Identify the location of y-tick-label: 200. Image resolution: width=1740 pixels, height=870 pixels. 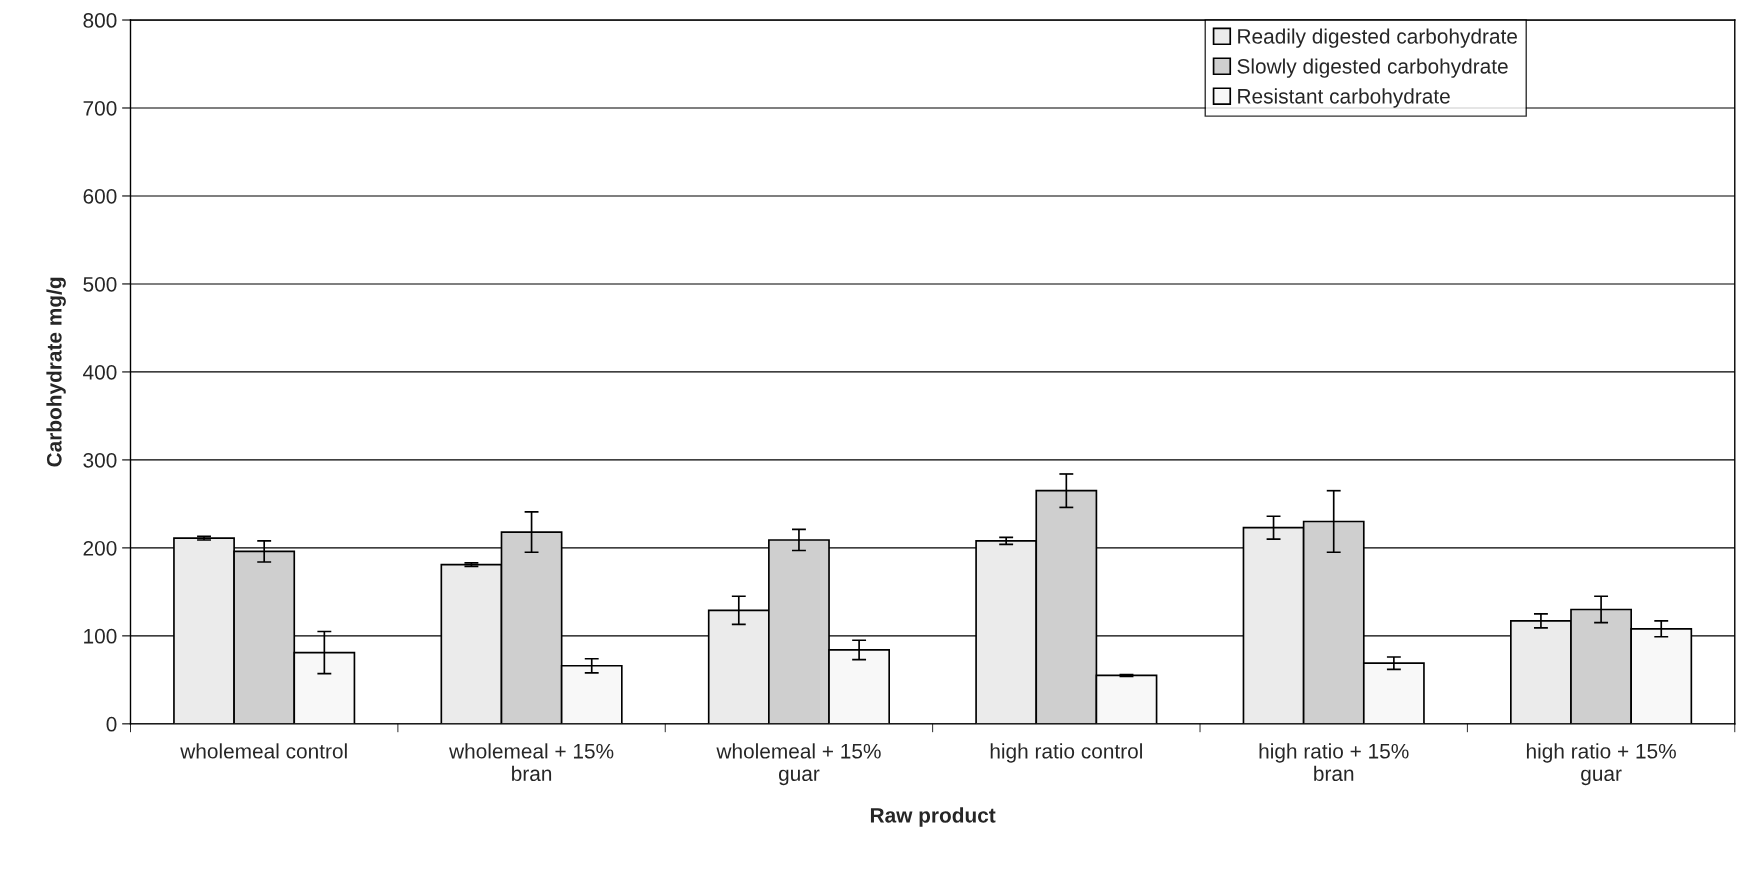
(100, 548).